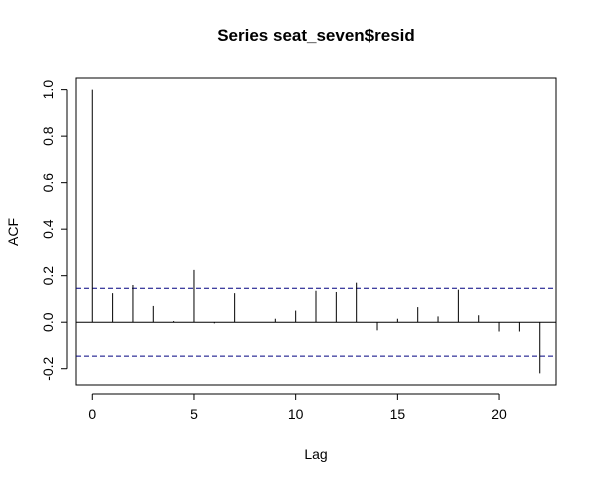 The height and width of the screenshot is (484, 595). I want to click on y-tick-label-5: 0.8, so click(48, 136).